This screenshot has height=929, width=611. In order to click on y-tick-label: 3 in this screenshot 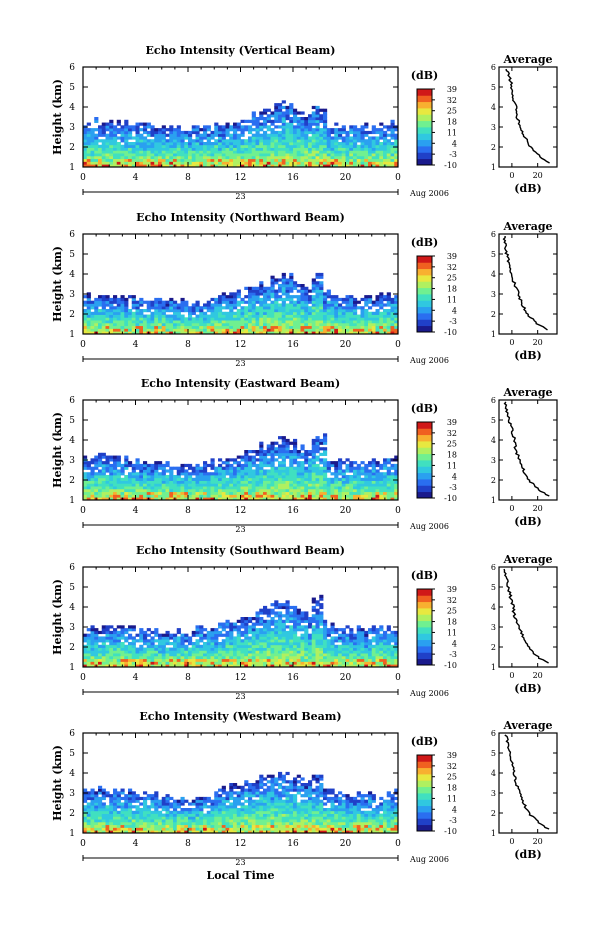, I will do `click(72, 128)`.